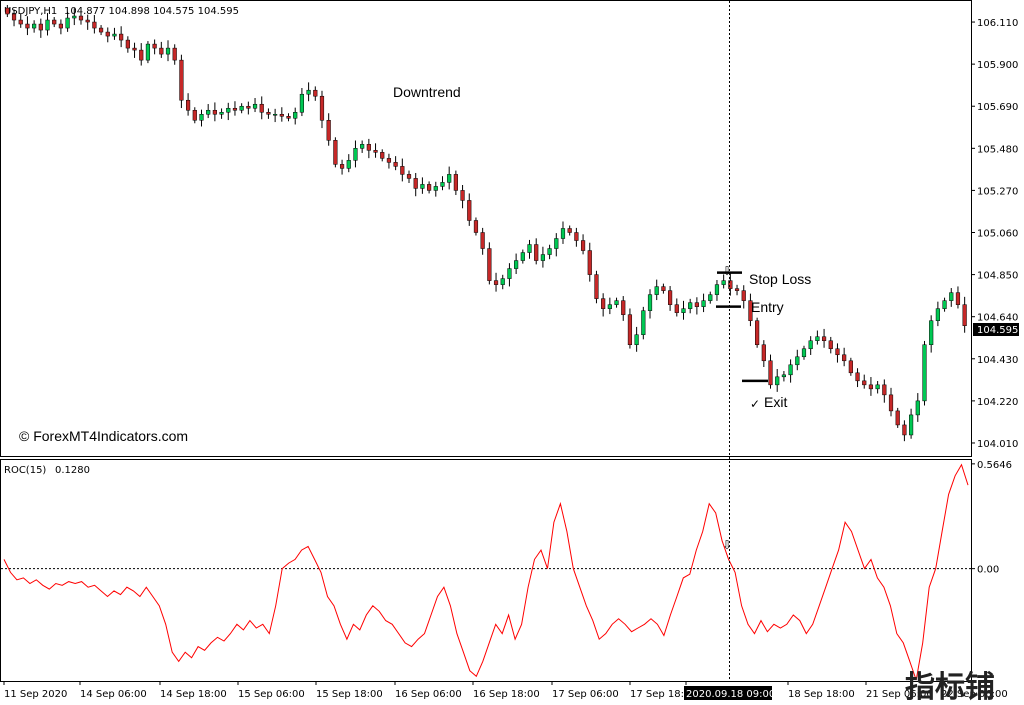 The image size is (1024, 705). I want to click on price-tick-label: 105.060, so click(997, 234).